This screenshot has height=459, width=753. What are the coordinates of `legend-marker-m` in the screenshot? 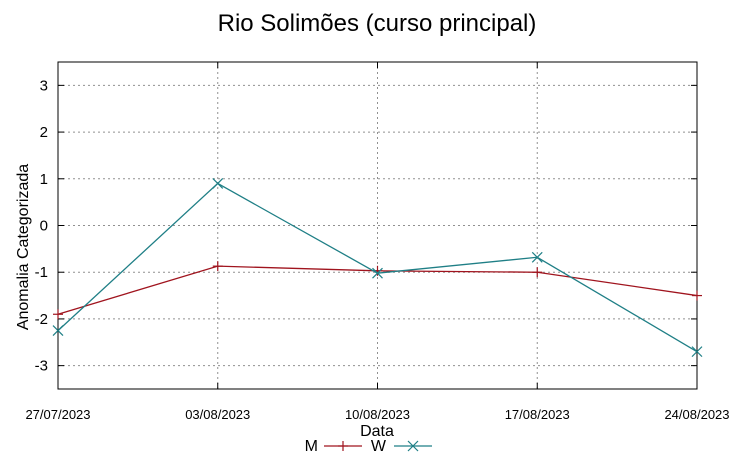 It's located at (343, 446).